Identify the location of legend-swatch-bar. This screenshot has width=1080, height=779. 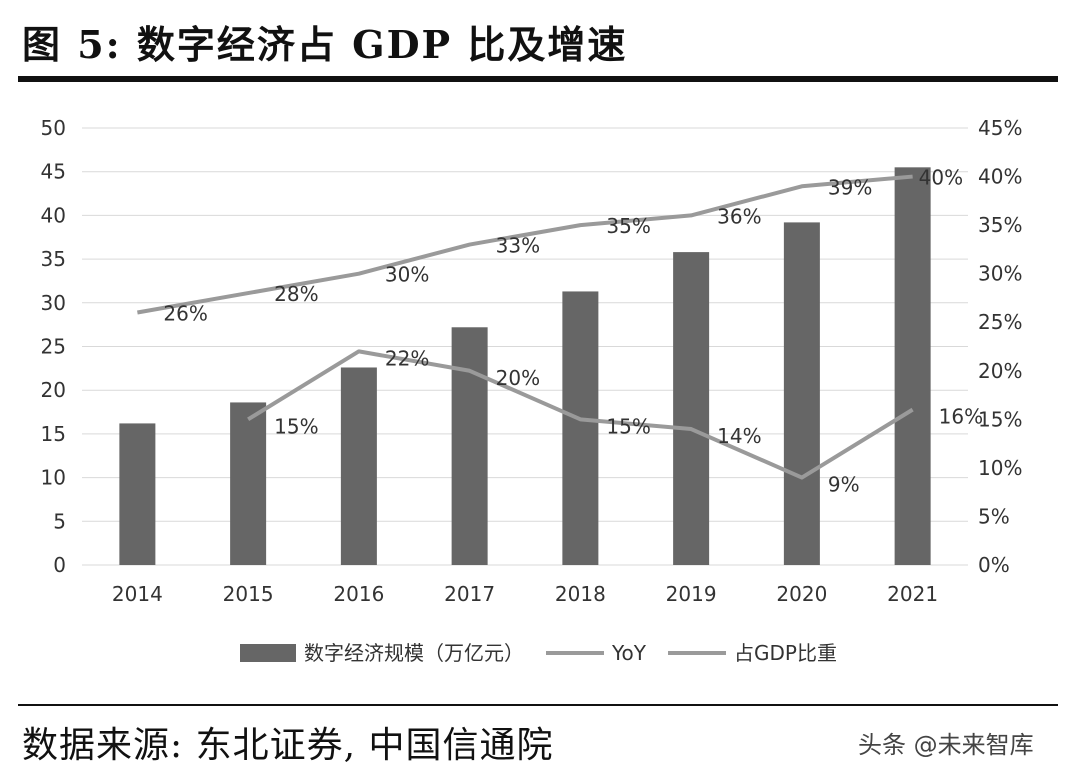
(268, 653).